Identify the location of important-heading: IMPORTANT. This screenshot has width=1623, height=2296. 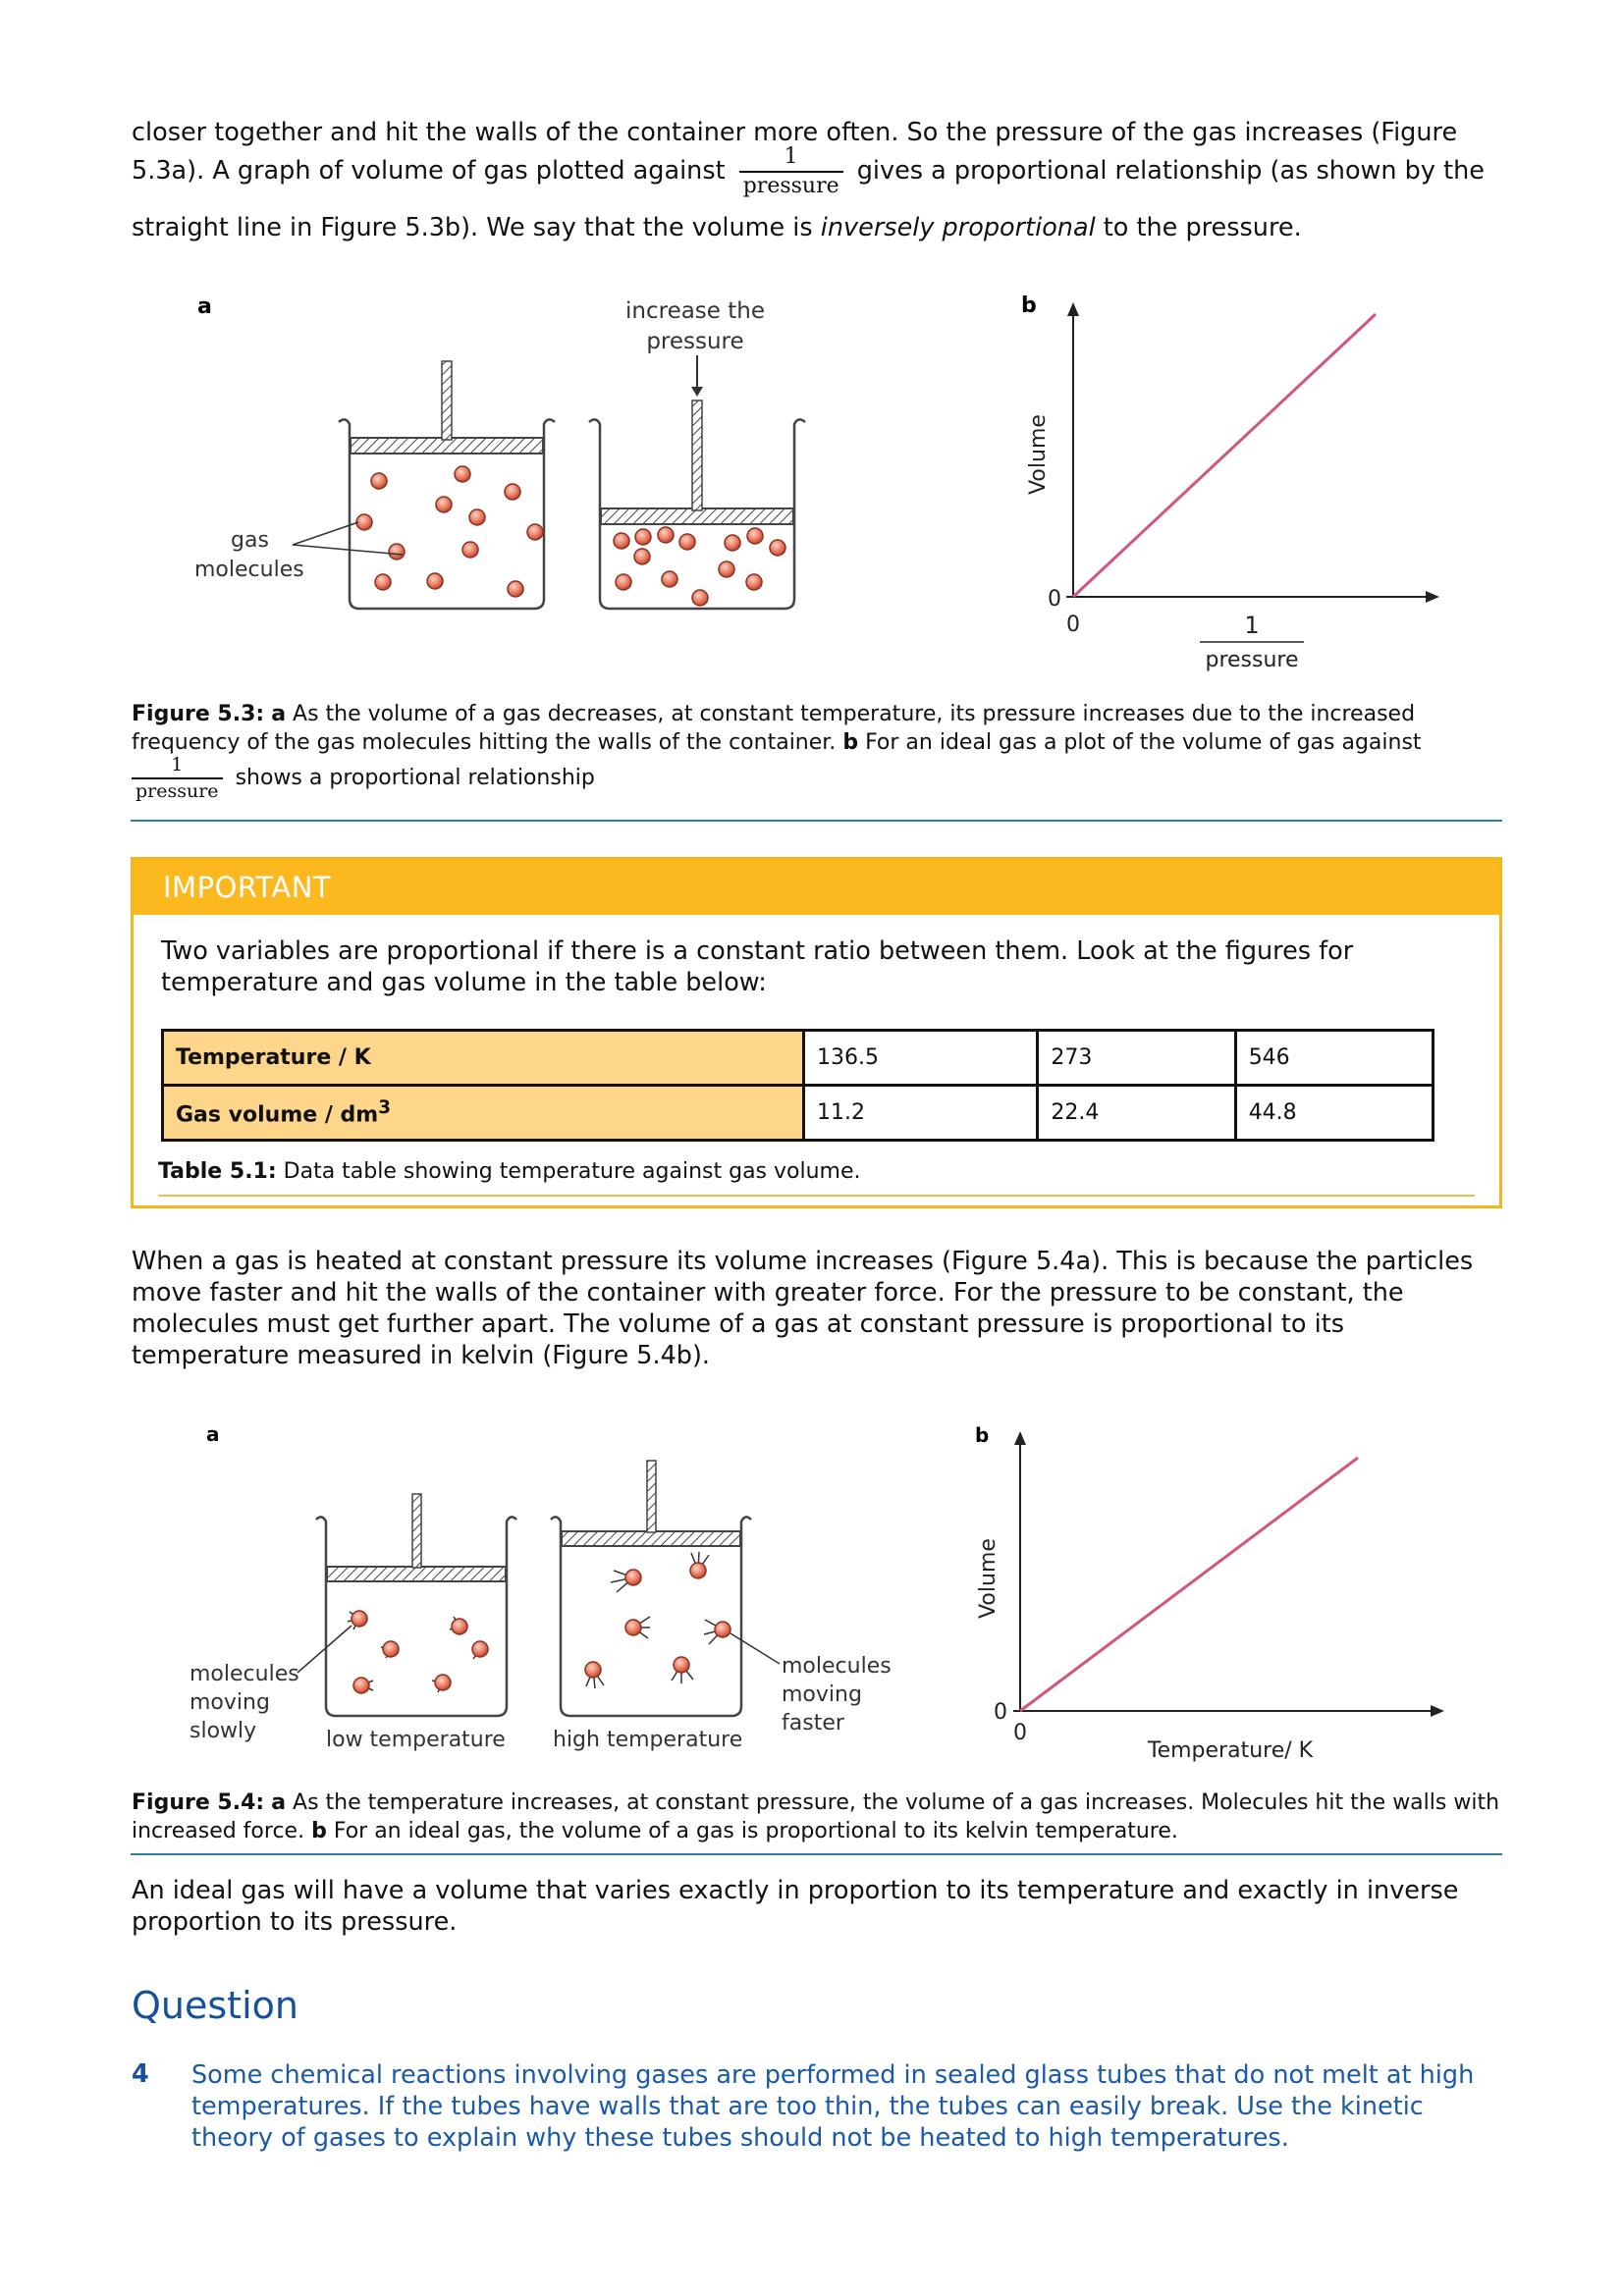
(816, 887).